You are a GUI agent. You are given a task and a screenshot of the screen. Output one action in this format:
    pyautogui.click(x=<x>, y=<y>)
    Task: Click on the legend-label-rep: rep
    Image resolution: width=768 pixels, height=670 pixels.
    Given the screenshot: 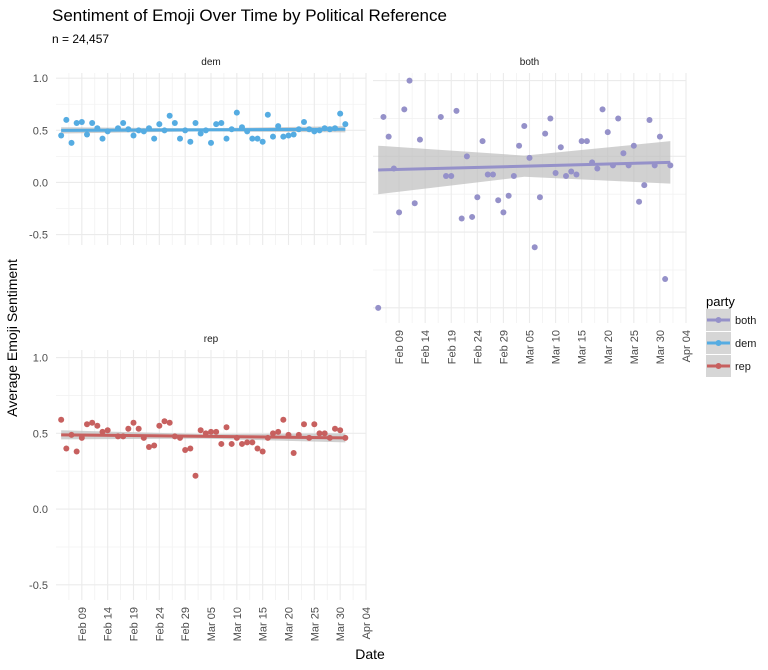 What is the action you would take?
    pyautogui.click(x=743, y=367)
    